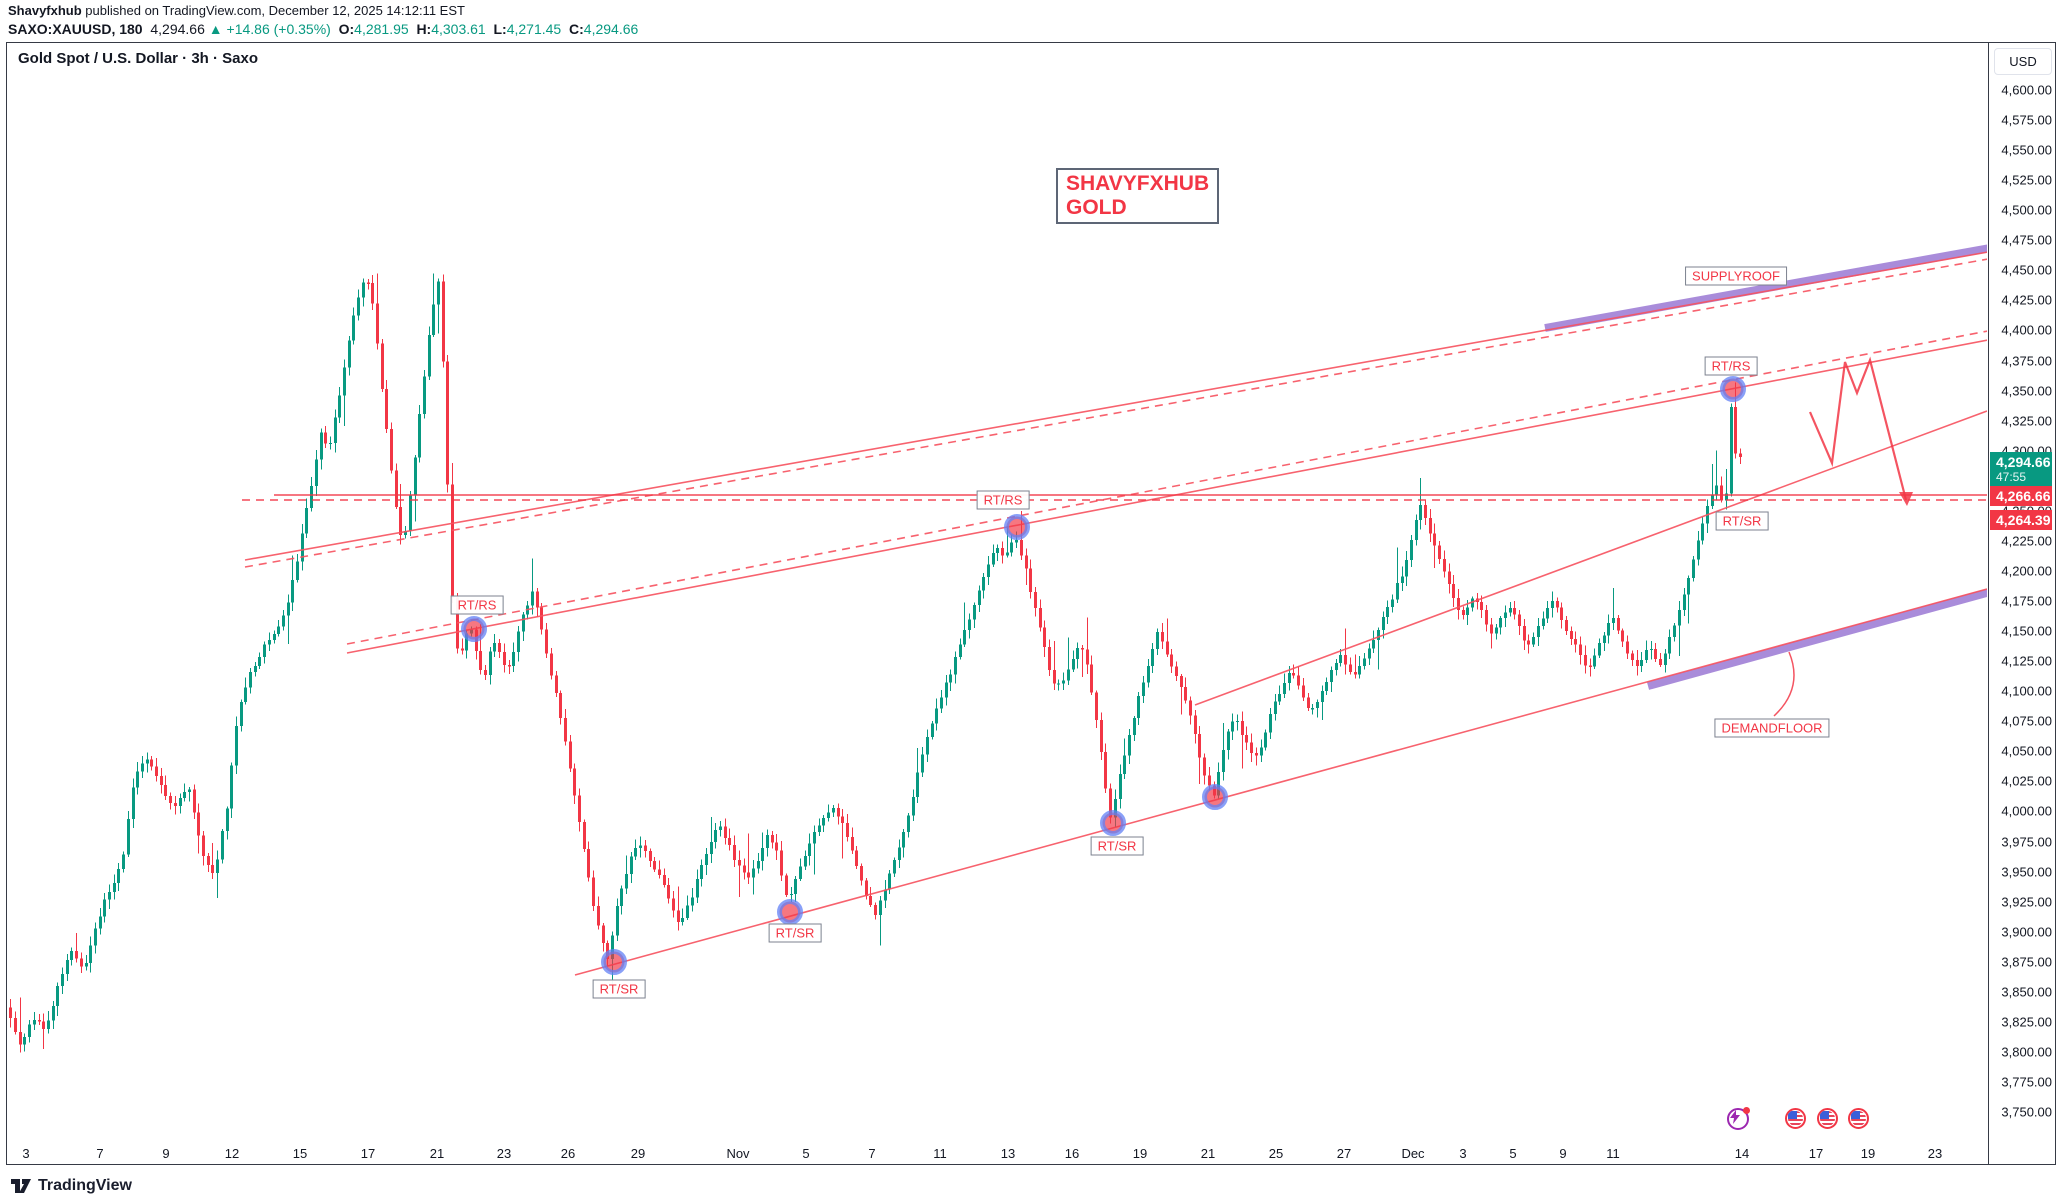 This screenshot has width=2062, height=1198. What do you see at coordinates (2026, 1052) in the screenshot?
I see `price-tick: 3,800.00` at bounding box center [2026, 1052].